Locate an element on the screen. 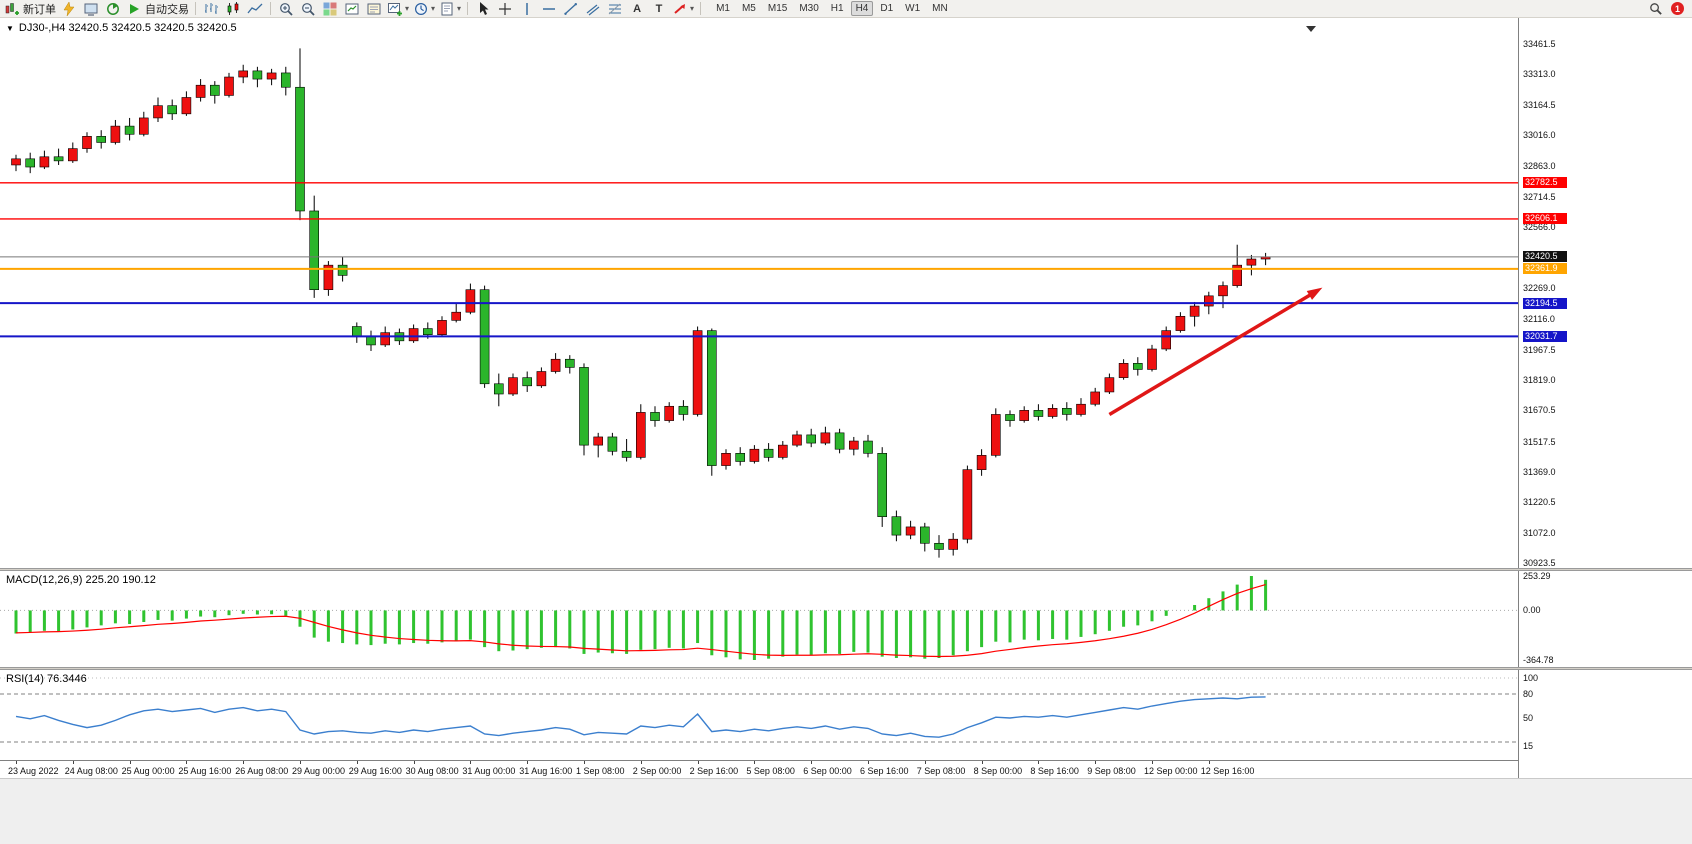  timeframe-mn: MN is located at coordinates (940, 8).